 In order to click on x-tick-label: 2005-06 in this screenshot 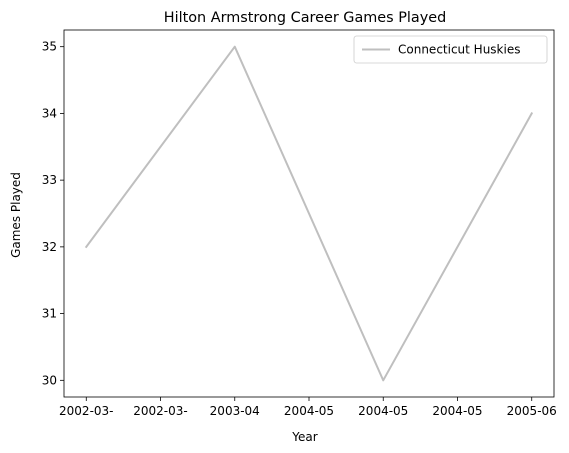, I will do `click(532, 411)`.